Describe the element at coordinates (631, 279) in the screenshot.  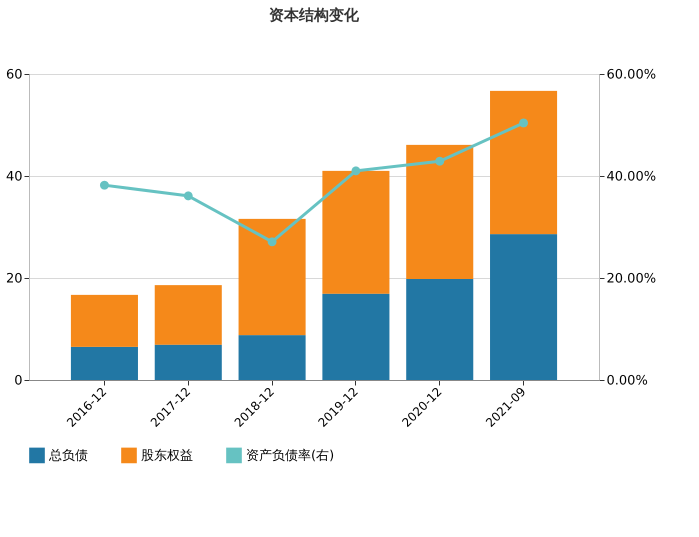
I see `y2-tick-label: 20.00%` at that location.